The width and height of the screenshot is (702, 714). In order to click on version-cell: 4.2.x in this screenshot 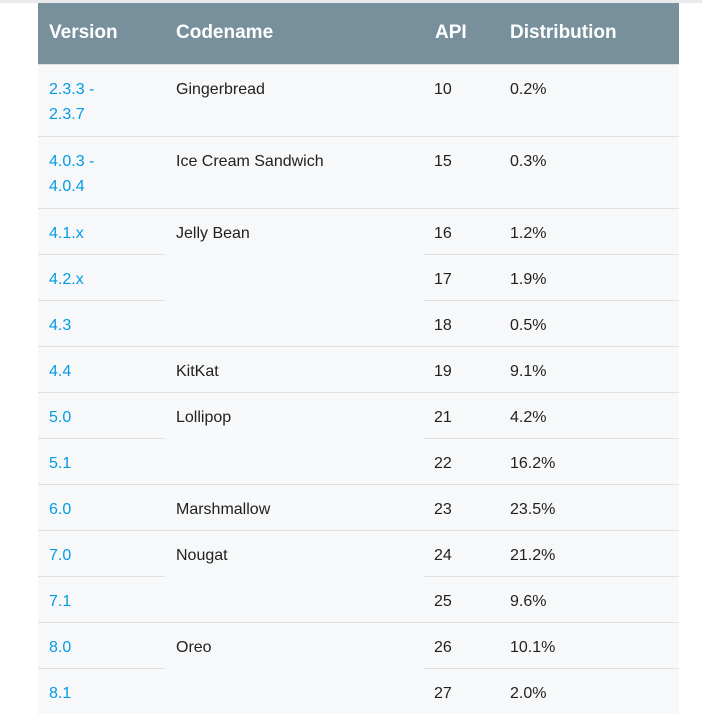, I will do `click(101, 276)`.